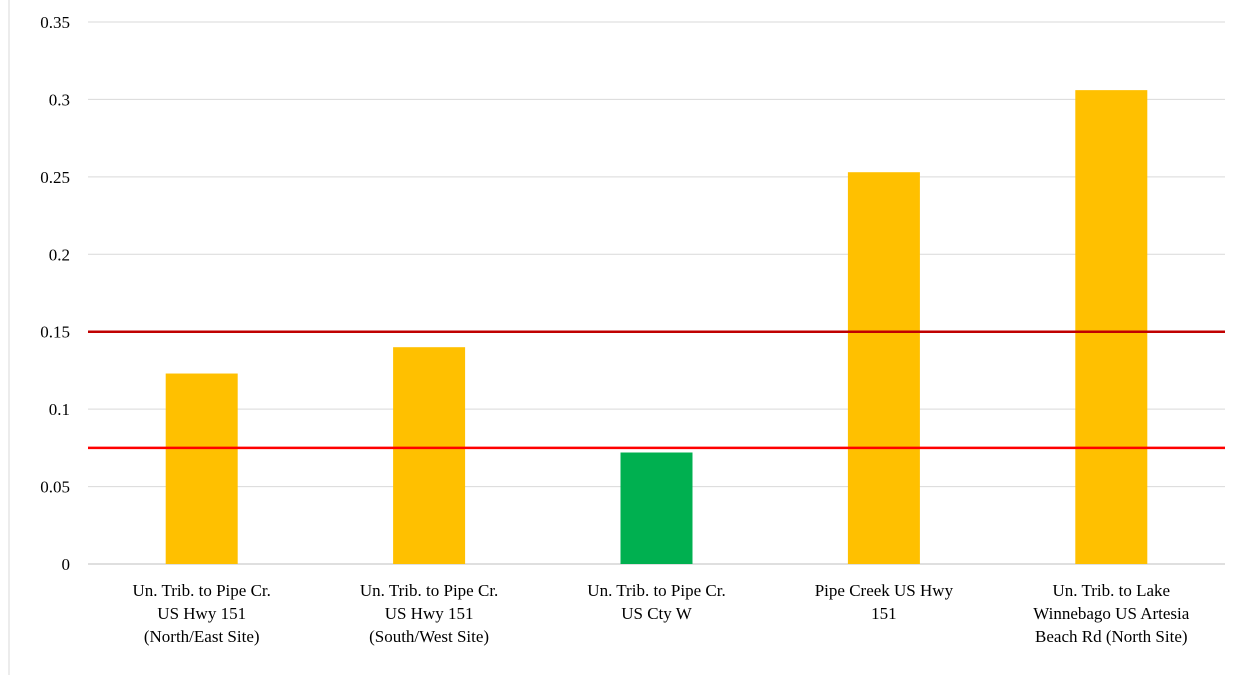 The width and height of the screenshot is (1253, 675). I want to click on y-tick-label: 0.15, so click(55, 332).